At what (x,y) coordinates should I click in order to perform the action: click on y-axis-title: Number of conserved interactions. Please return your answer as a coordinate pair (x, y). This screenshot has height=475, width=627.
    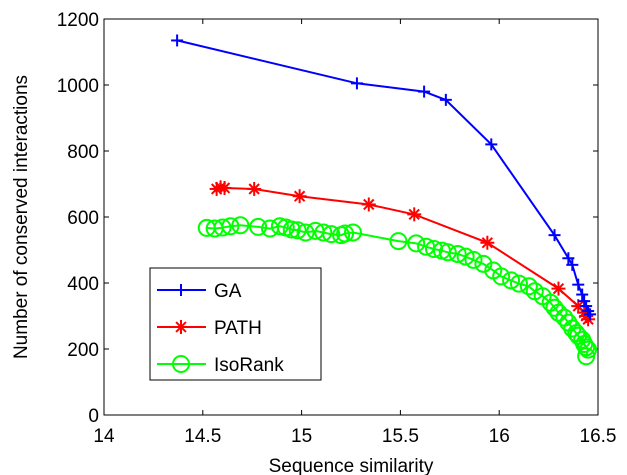
    Looking at the image, I should click on (21, 217).